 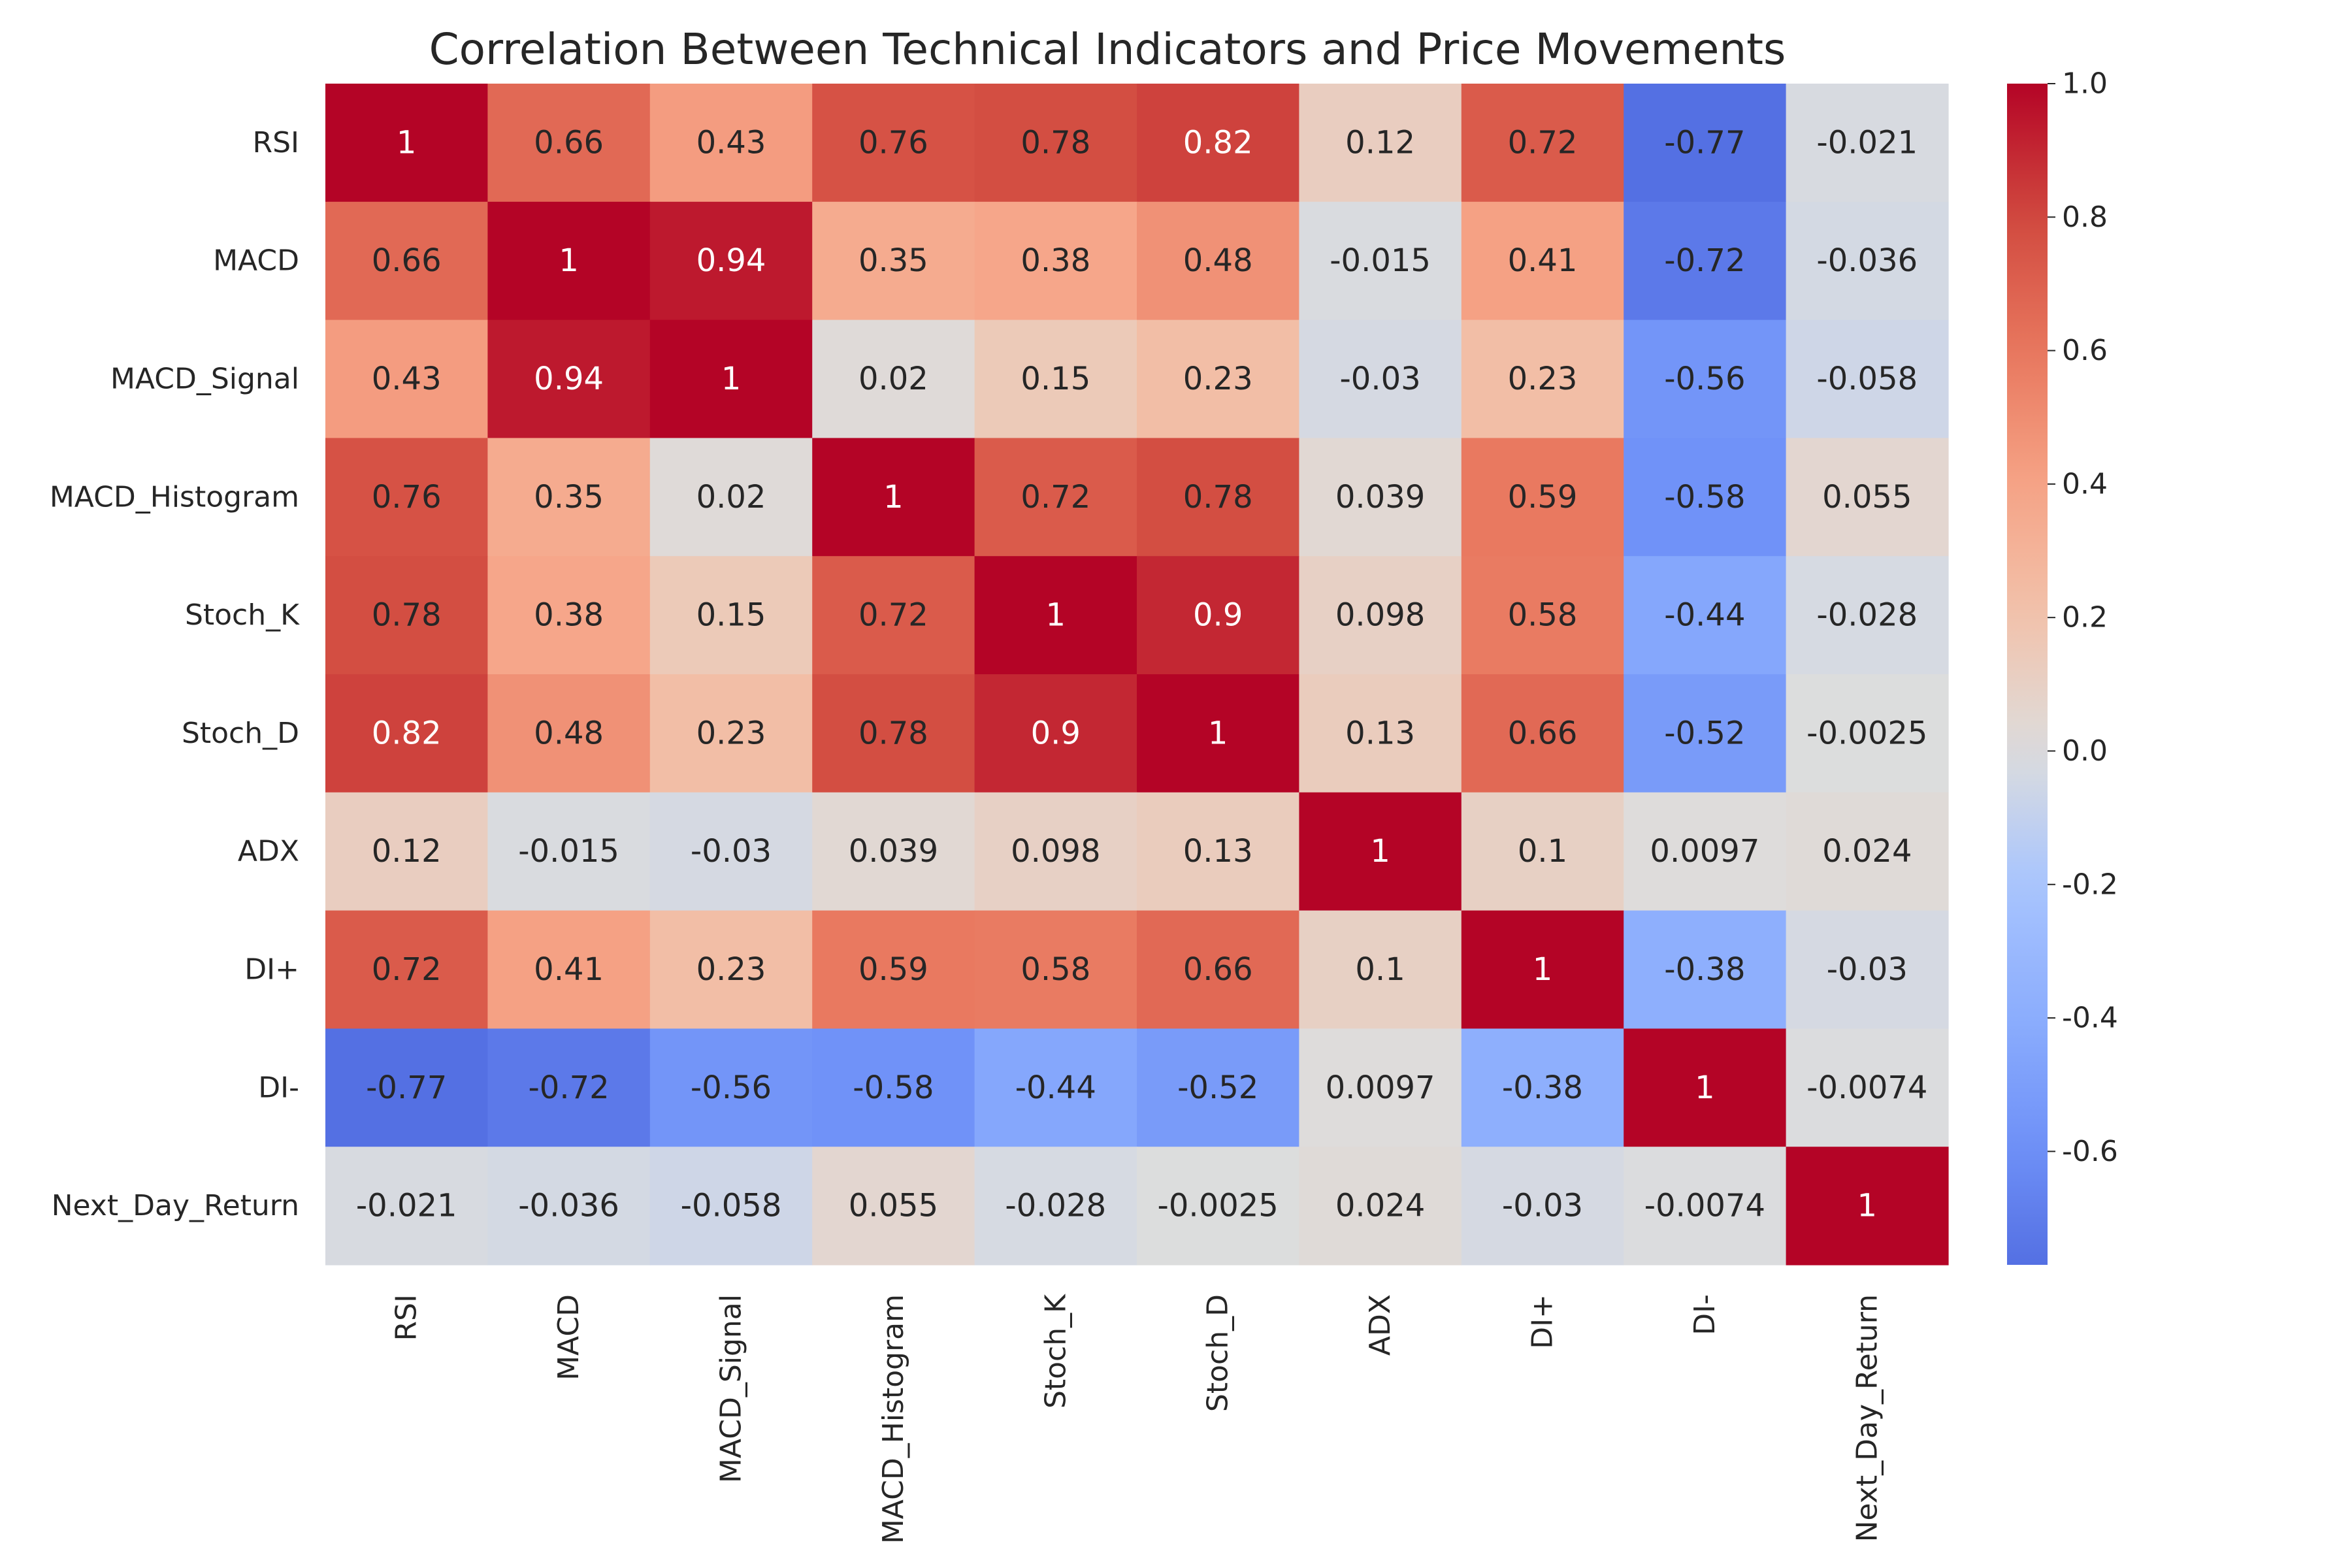 What do you see at coordinates (1380, 1325) in the screenshot?
I see `column-tick-label: ADX` at bounding box center [1380, 1325].